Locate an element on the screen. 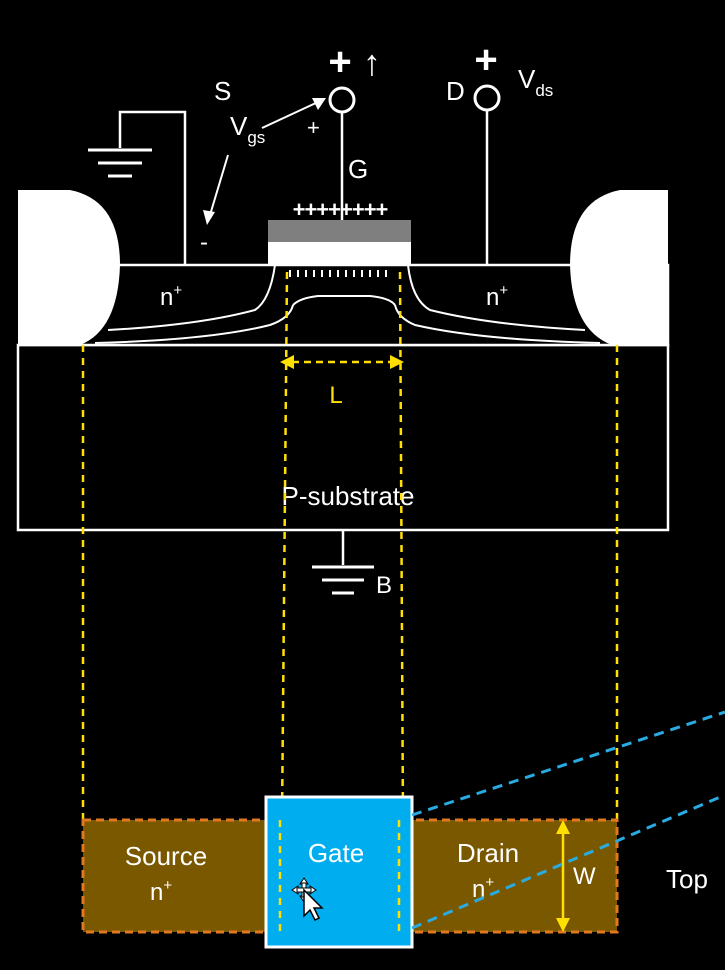  vgs-arrowhead-source is located at coordinates (209, 217).